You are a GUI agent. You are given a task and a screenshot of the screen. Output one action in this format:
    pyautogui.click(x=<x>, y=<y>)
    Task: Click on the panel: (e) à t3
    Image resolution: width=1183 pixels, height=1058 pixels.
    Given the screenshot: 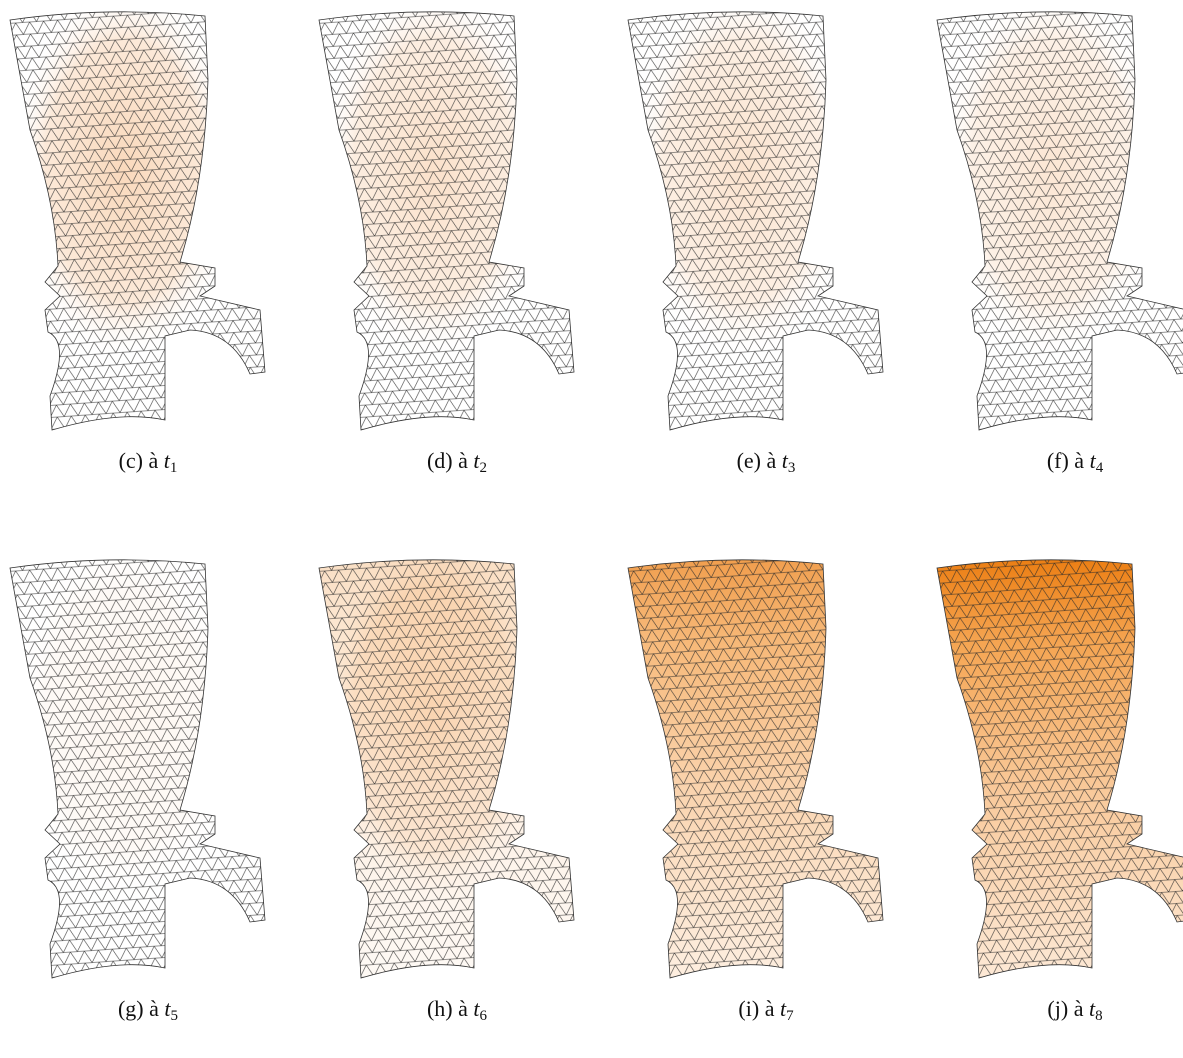 What is the action you would take?
    pyautogui.click(x=766, y=255)
    